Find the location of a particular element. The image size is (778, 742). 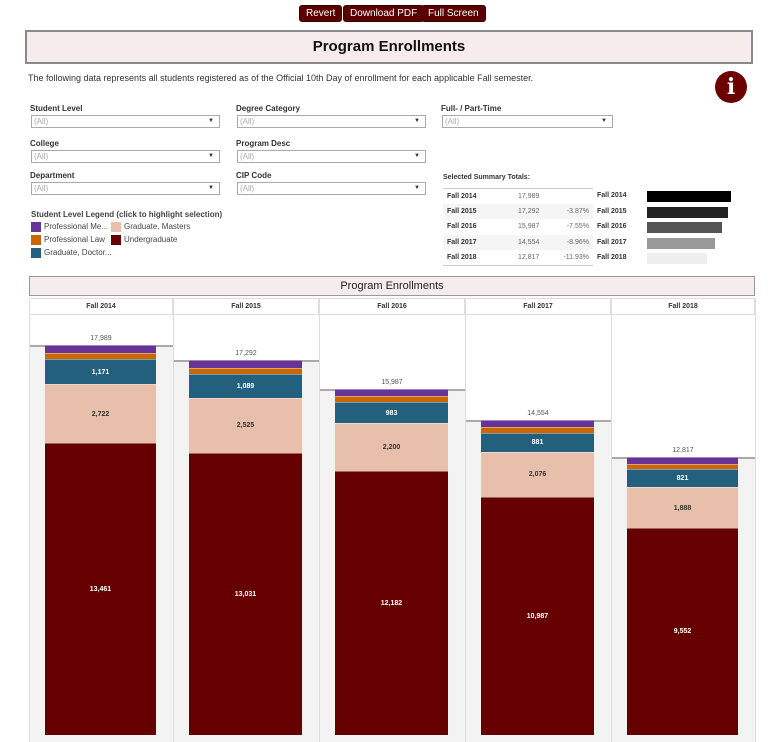

summary-title: Selected Summary Totals: is located at coordinates (487, 177).